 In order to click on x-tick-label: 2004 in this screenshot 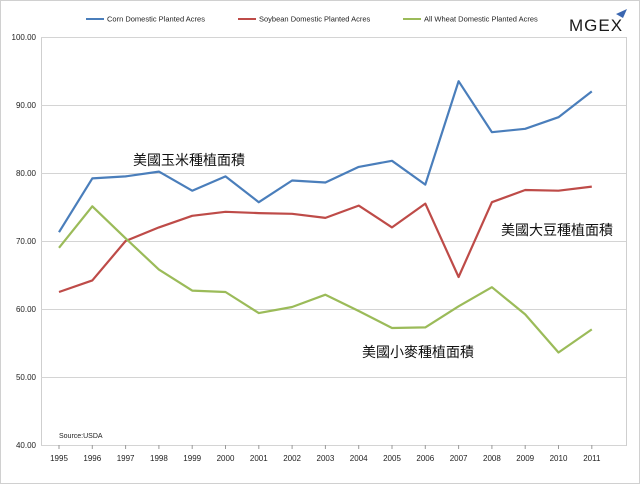, I will do `click(359, 458)`.